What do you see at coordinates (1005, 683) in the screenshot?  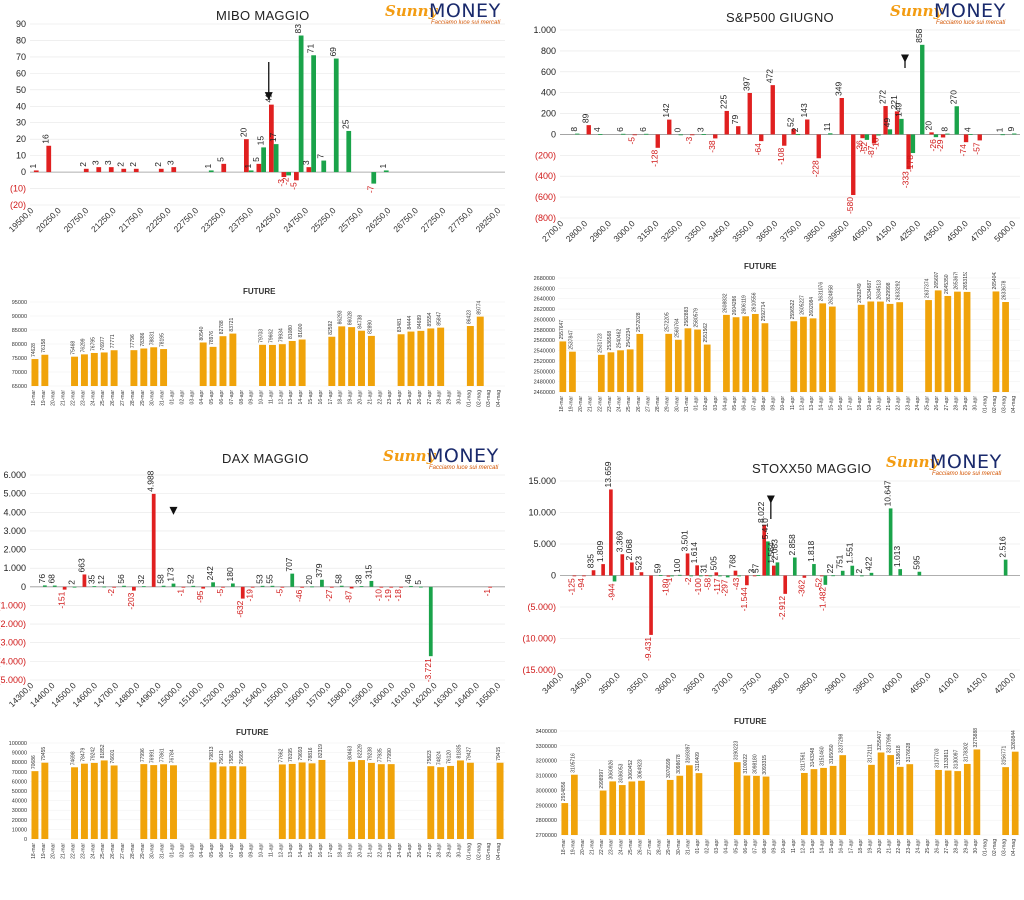 I see `x-tick-label: 4200,0` at bounding box center [1005, 683].